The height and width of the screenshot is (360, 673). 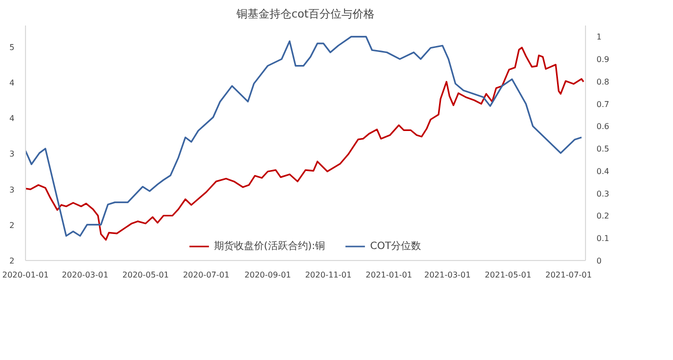 What do you see at coordinates (25, 275) in the screenshot?
I see `x-tick-label: 2020-01-01` at bounding box center [25, 275].